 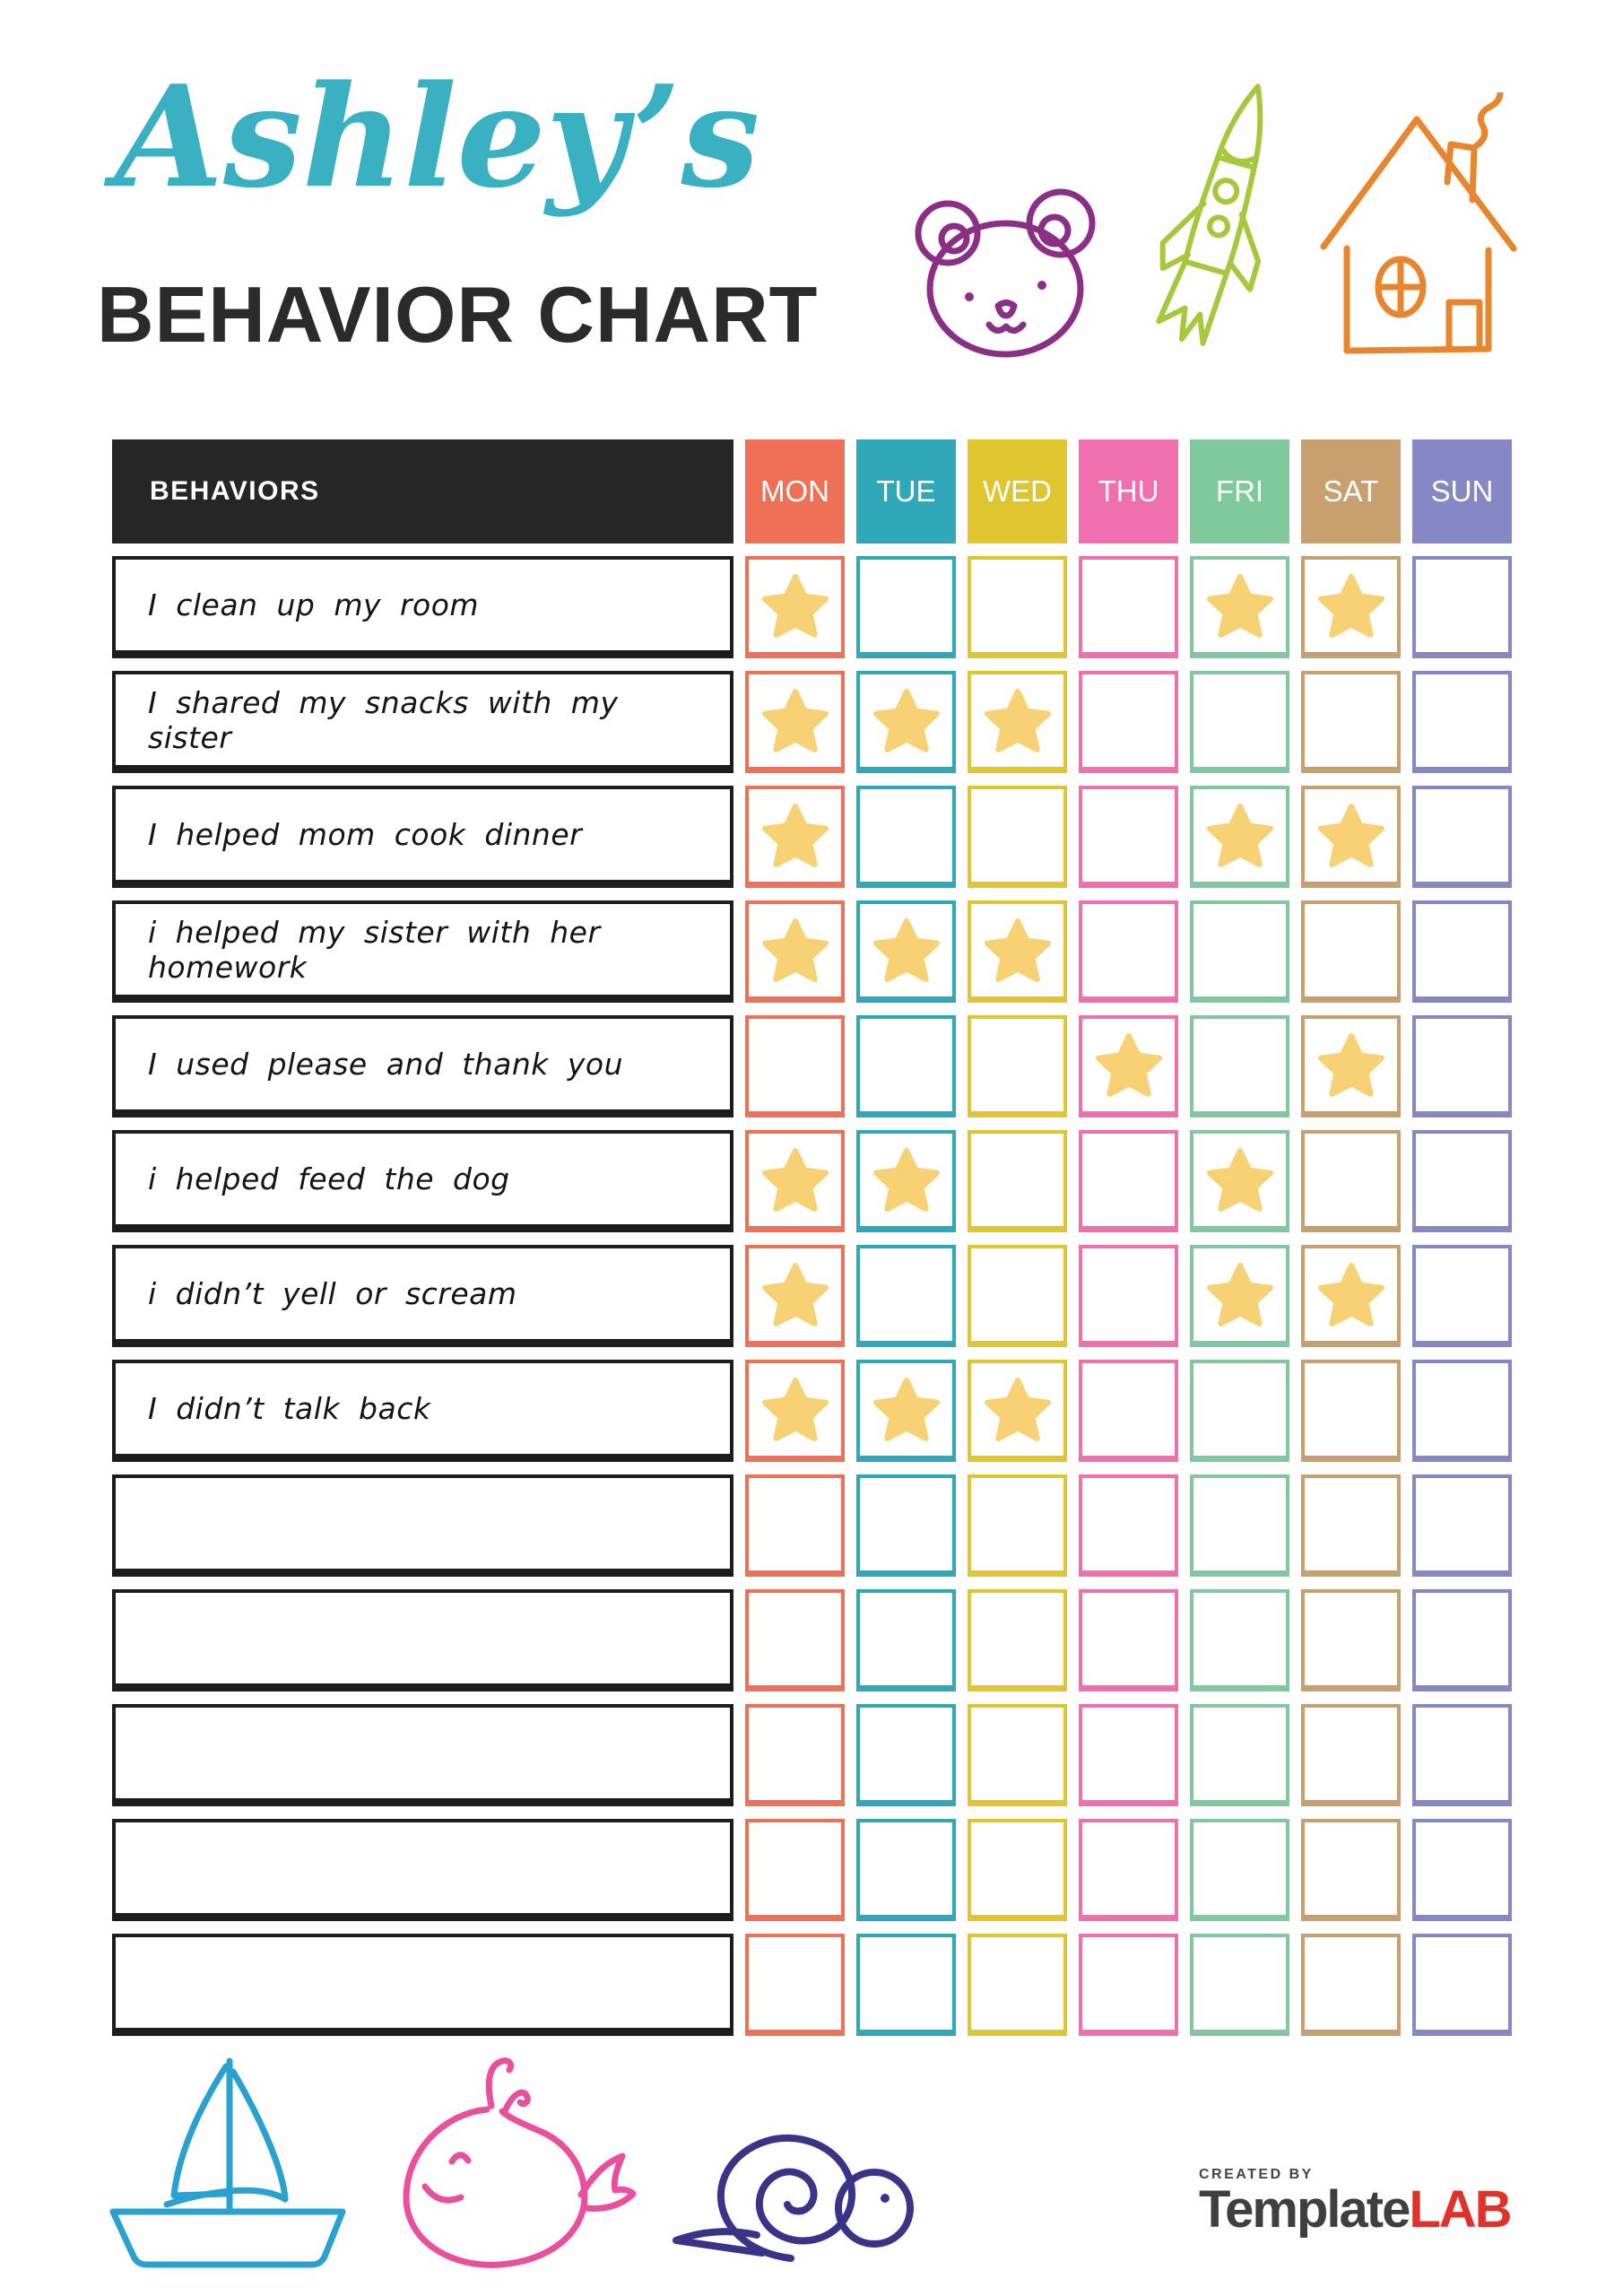 I want to click on behavior-cell-row3: I helped mom cook dinner, so click(x=422, y=837).